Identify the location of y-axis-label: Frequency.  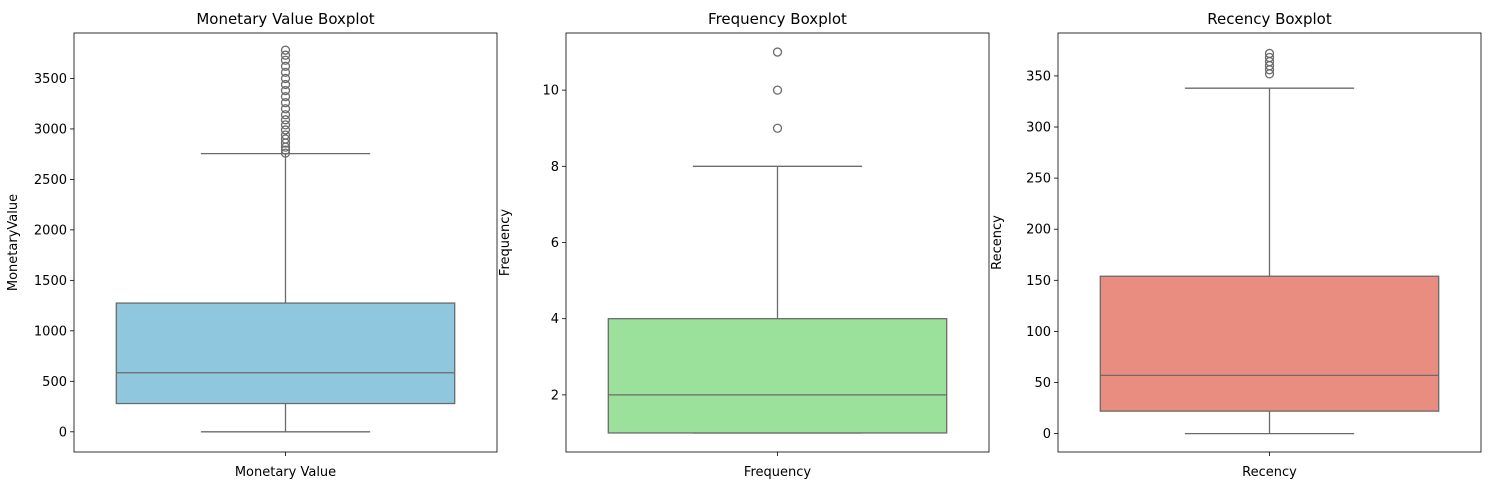
(505, 242).